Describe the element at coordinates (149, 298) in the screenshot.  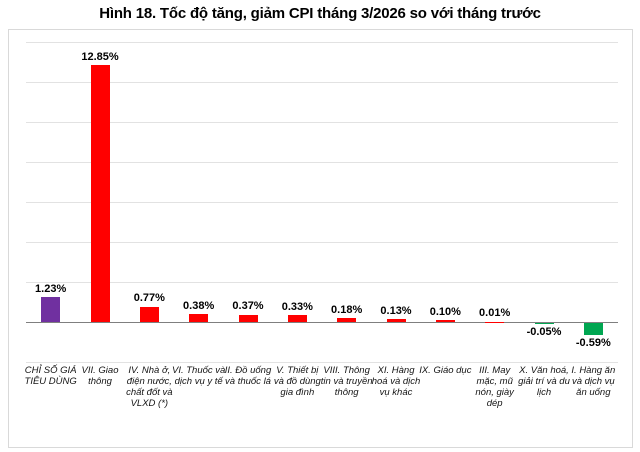
I see `bar-value-label: 0.77%` at that location.